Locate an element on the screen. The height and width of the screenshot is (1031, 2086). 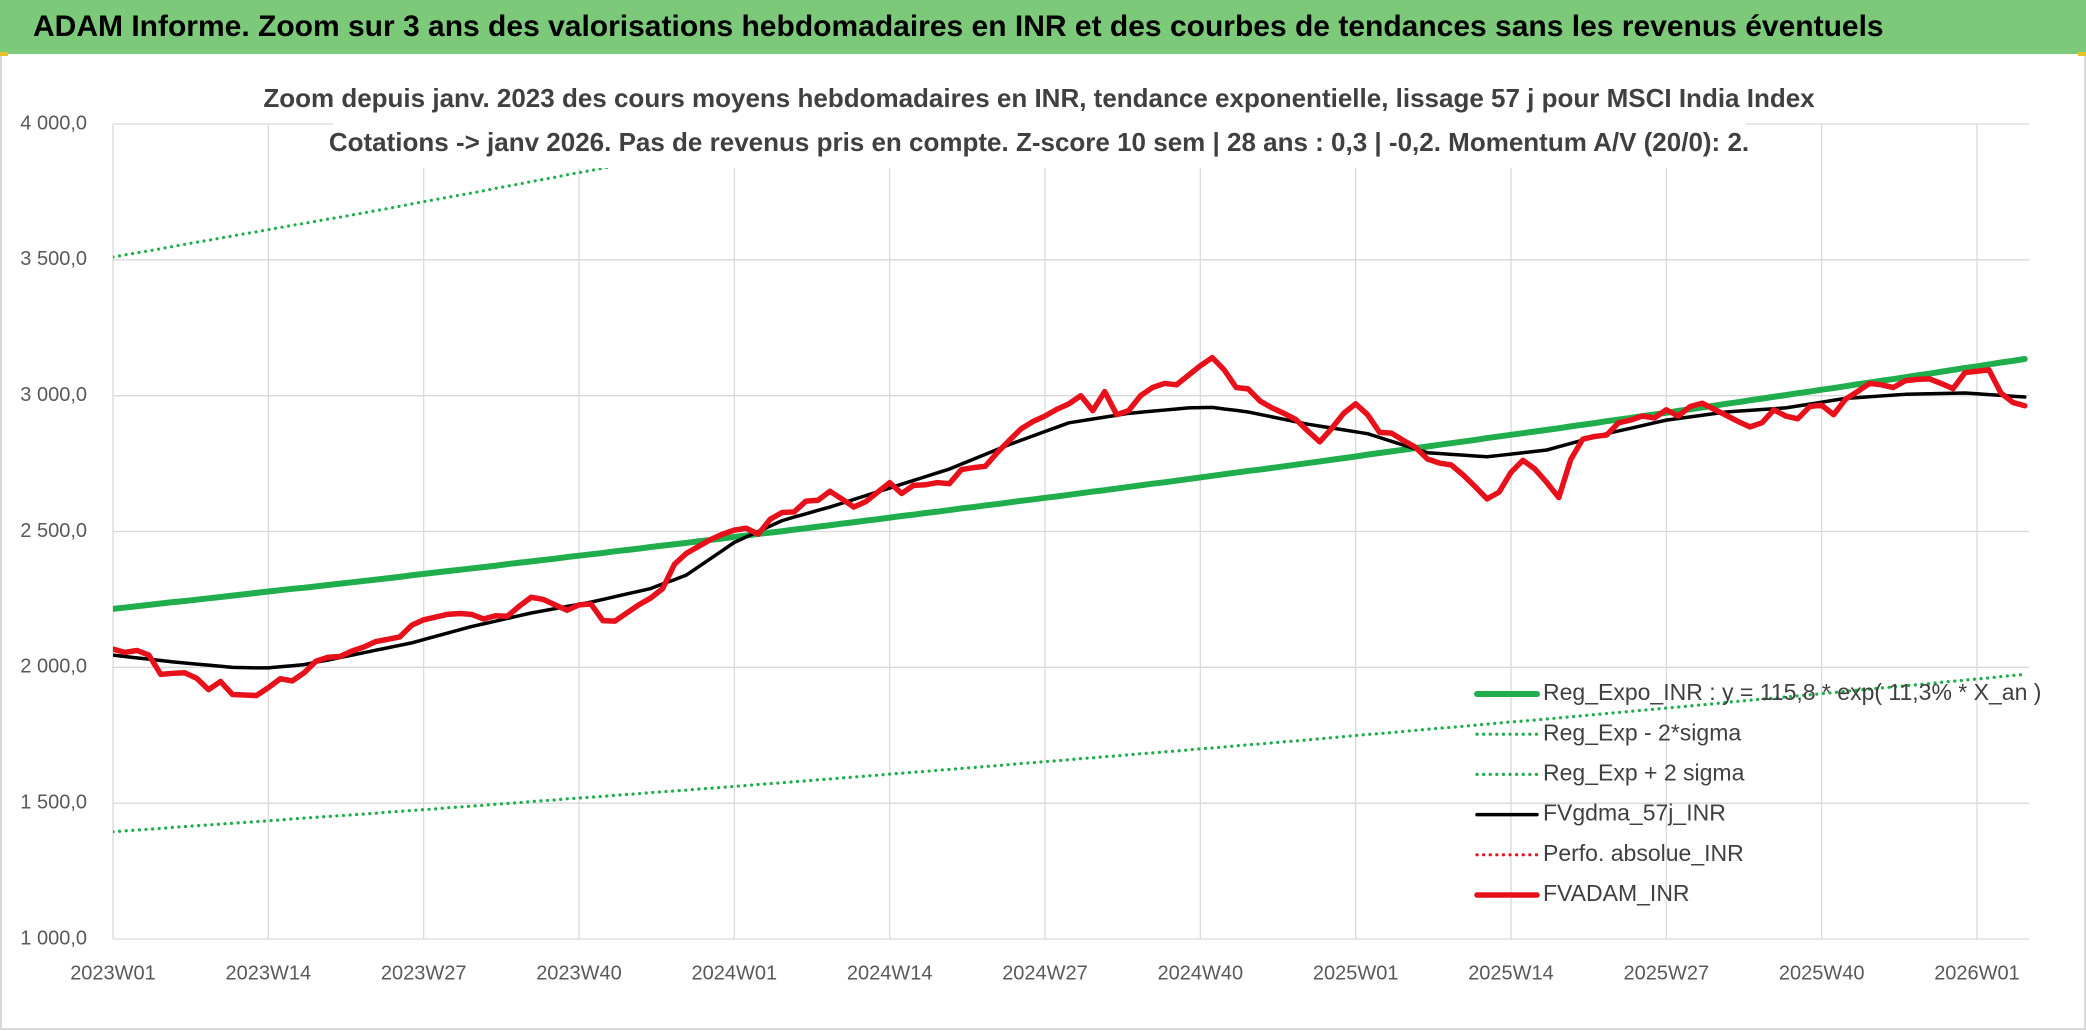
y-tick-label: 3 000,0 is located at coordinates (53, 395).